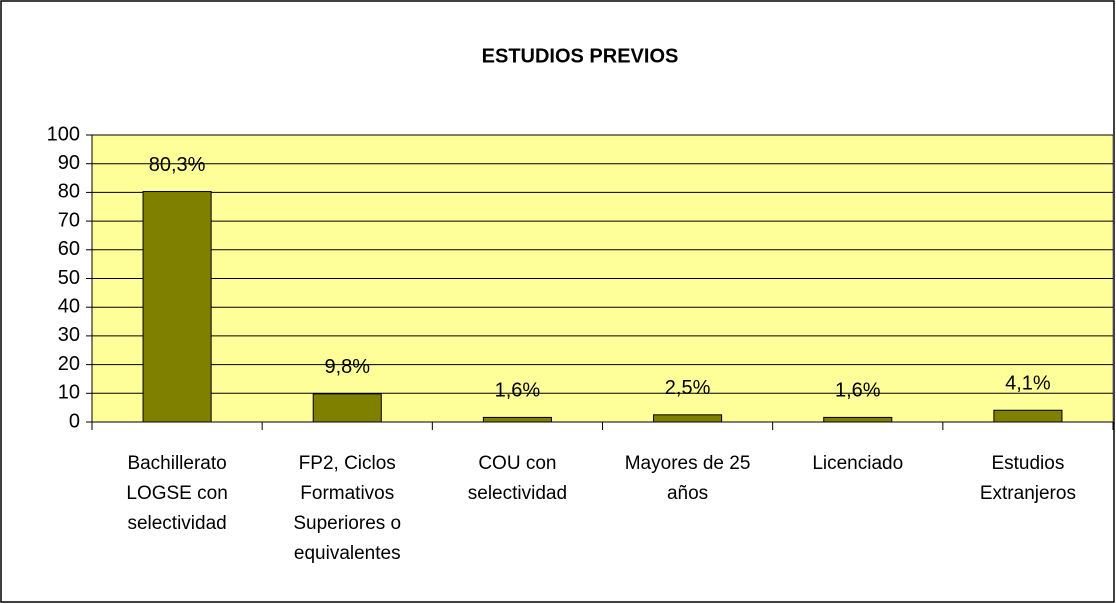 Image resolution: width=1116 pixels, height=604 pixels. Describe the element at coordinates (69, 192) in the screenshot. I see `y-tick-label: 80` at that location.